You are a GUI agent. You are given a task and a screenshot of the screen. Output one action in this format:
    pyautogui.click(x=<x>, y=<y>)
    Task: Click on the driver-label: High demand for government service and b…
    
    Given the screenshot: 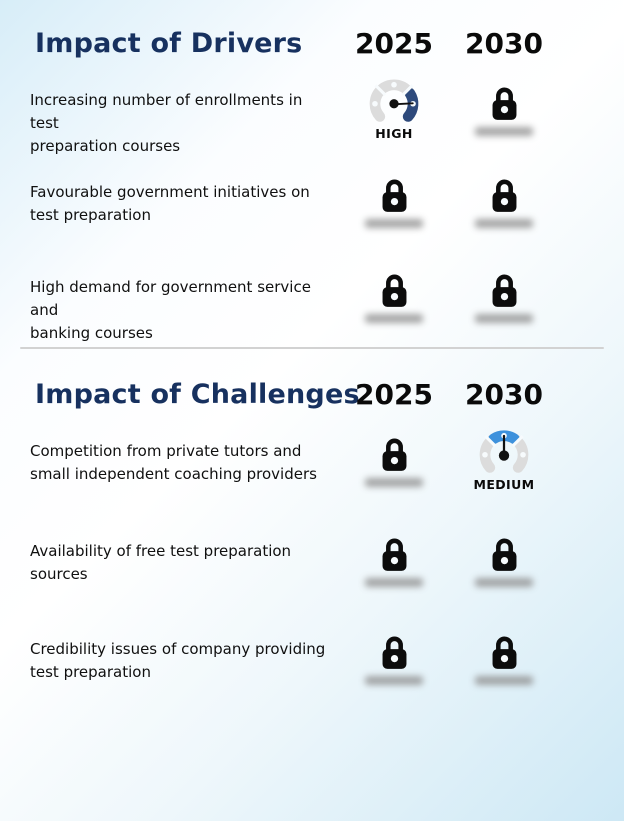 What is the action you would take?
    pyautogui.click(x=170, y=310)
    